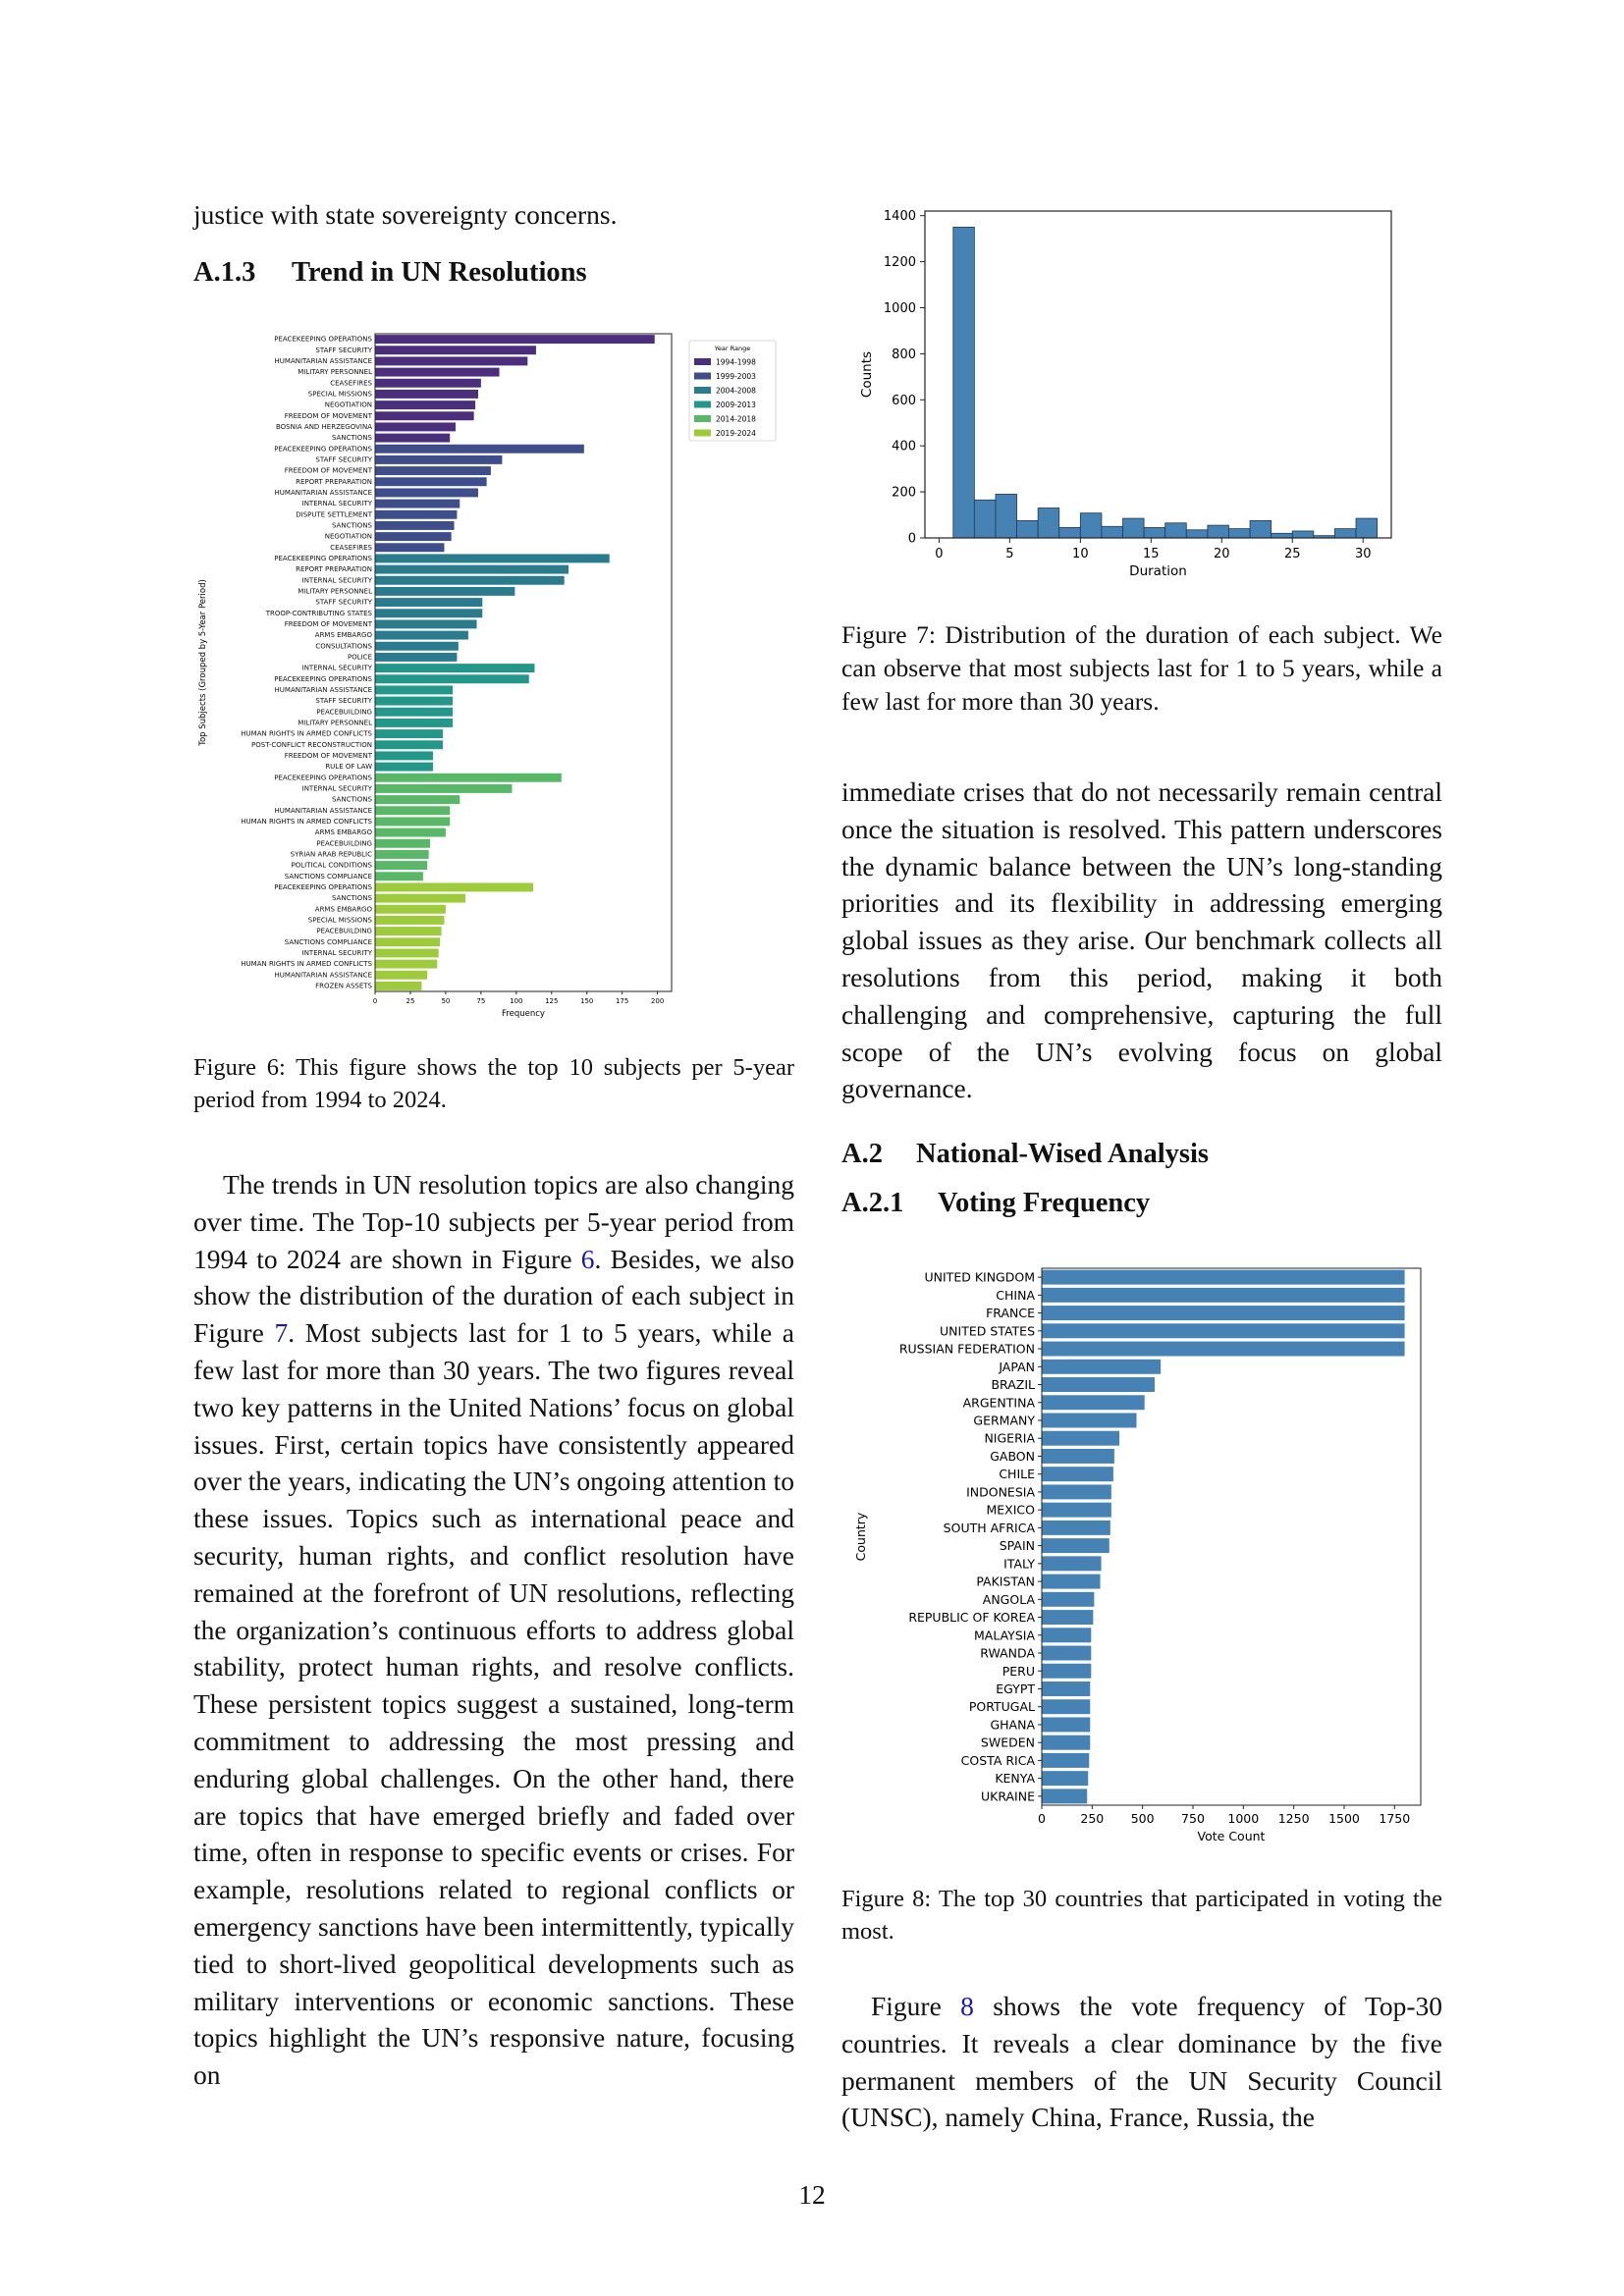 The height and width of the screenshot is (2296, 1624). I want to click on tick-label: 0, so click(939, 554).